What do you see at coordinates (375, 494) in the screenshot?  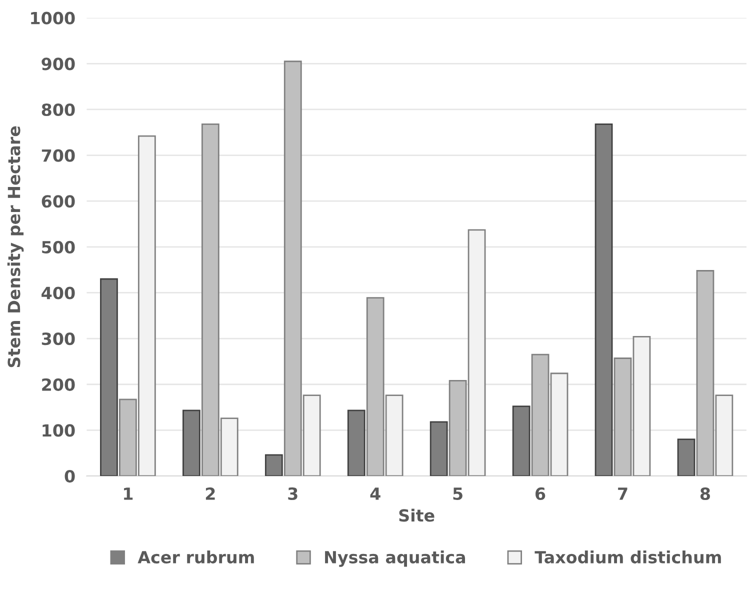 I see `x-tick-label: 4` at bounding box center [375, 494].